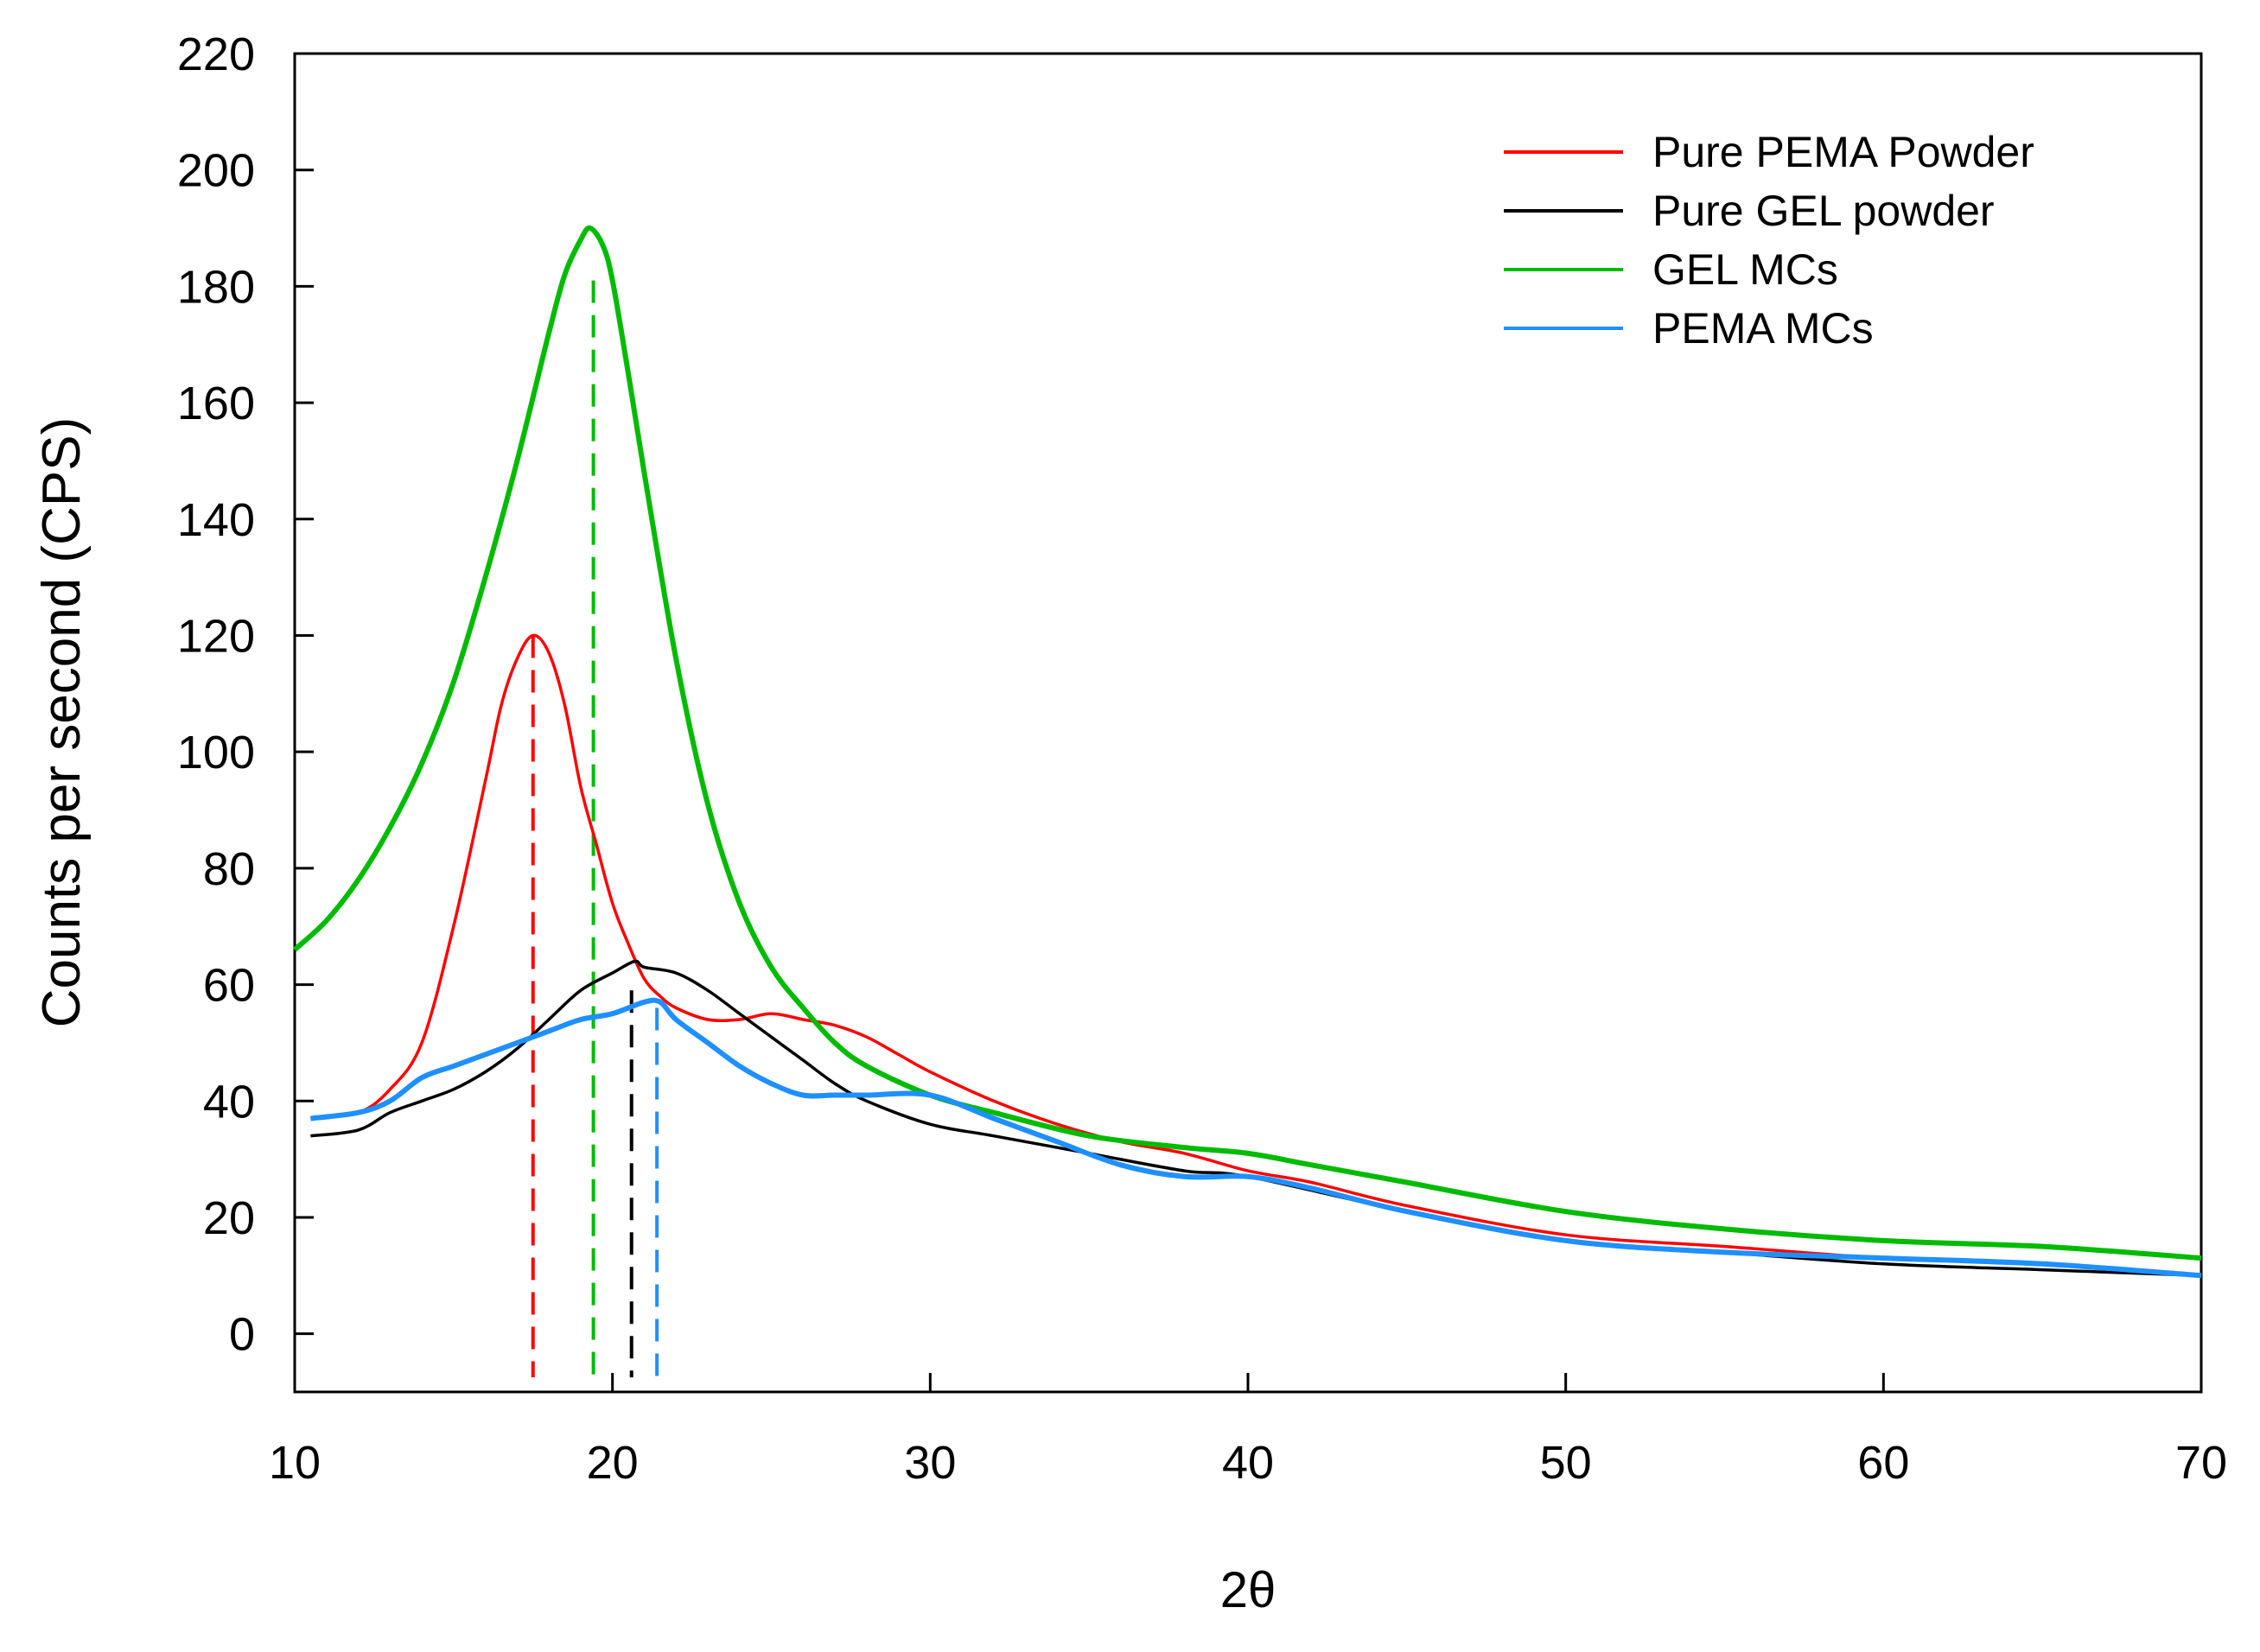 The height and width of the screenshot is (1652, 2260). What do you see at coordinates (1843, 152) in the screenshot?
I see `legend-label-pure-pema-powder: Pure PEMA Powder` at bounding box center [1843, 152].